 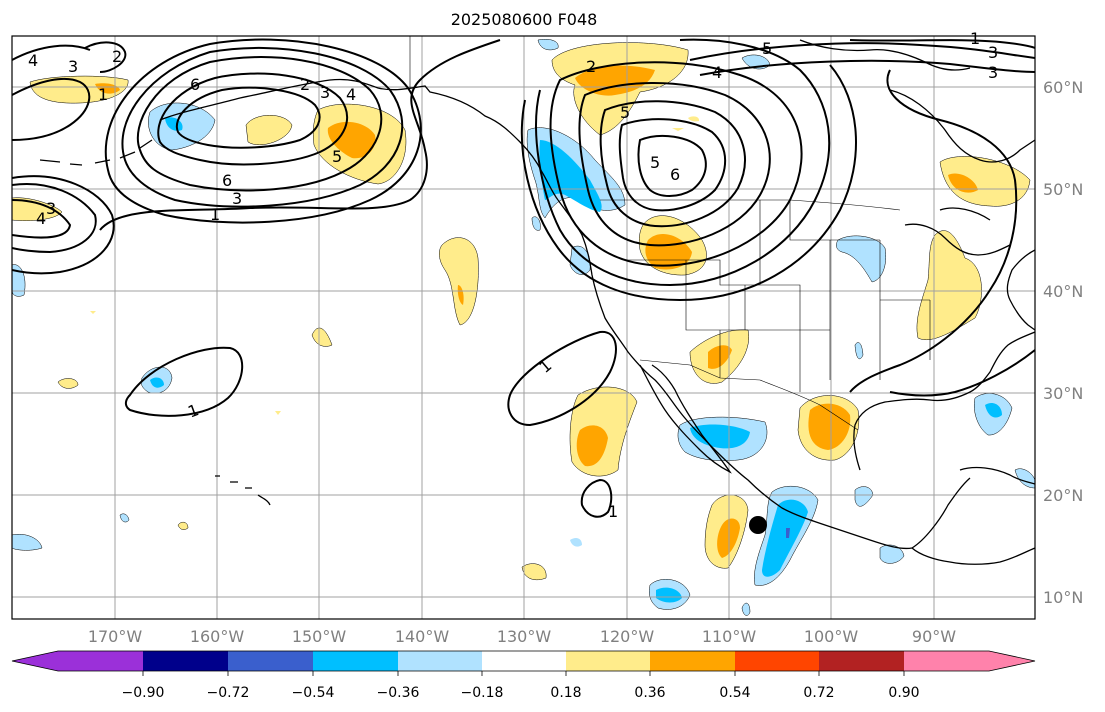 I want to click on colorbar-tick-label: 0.36, so click(x=649, y=693).